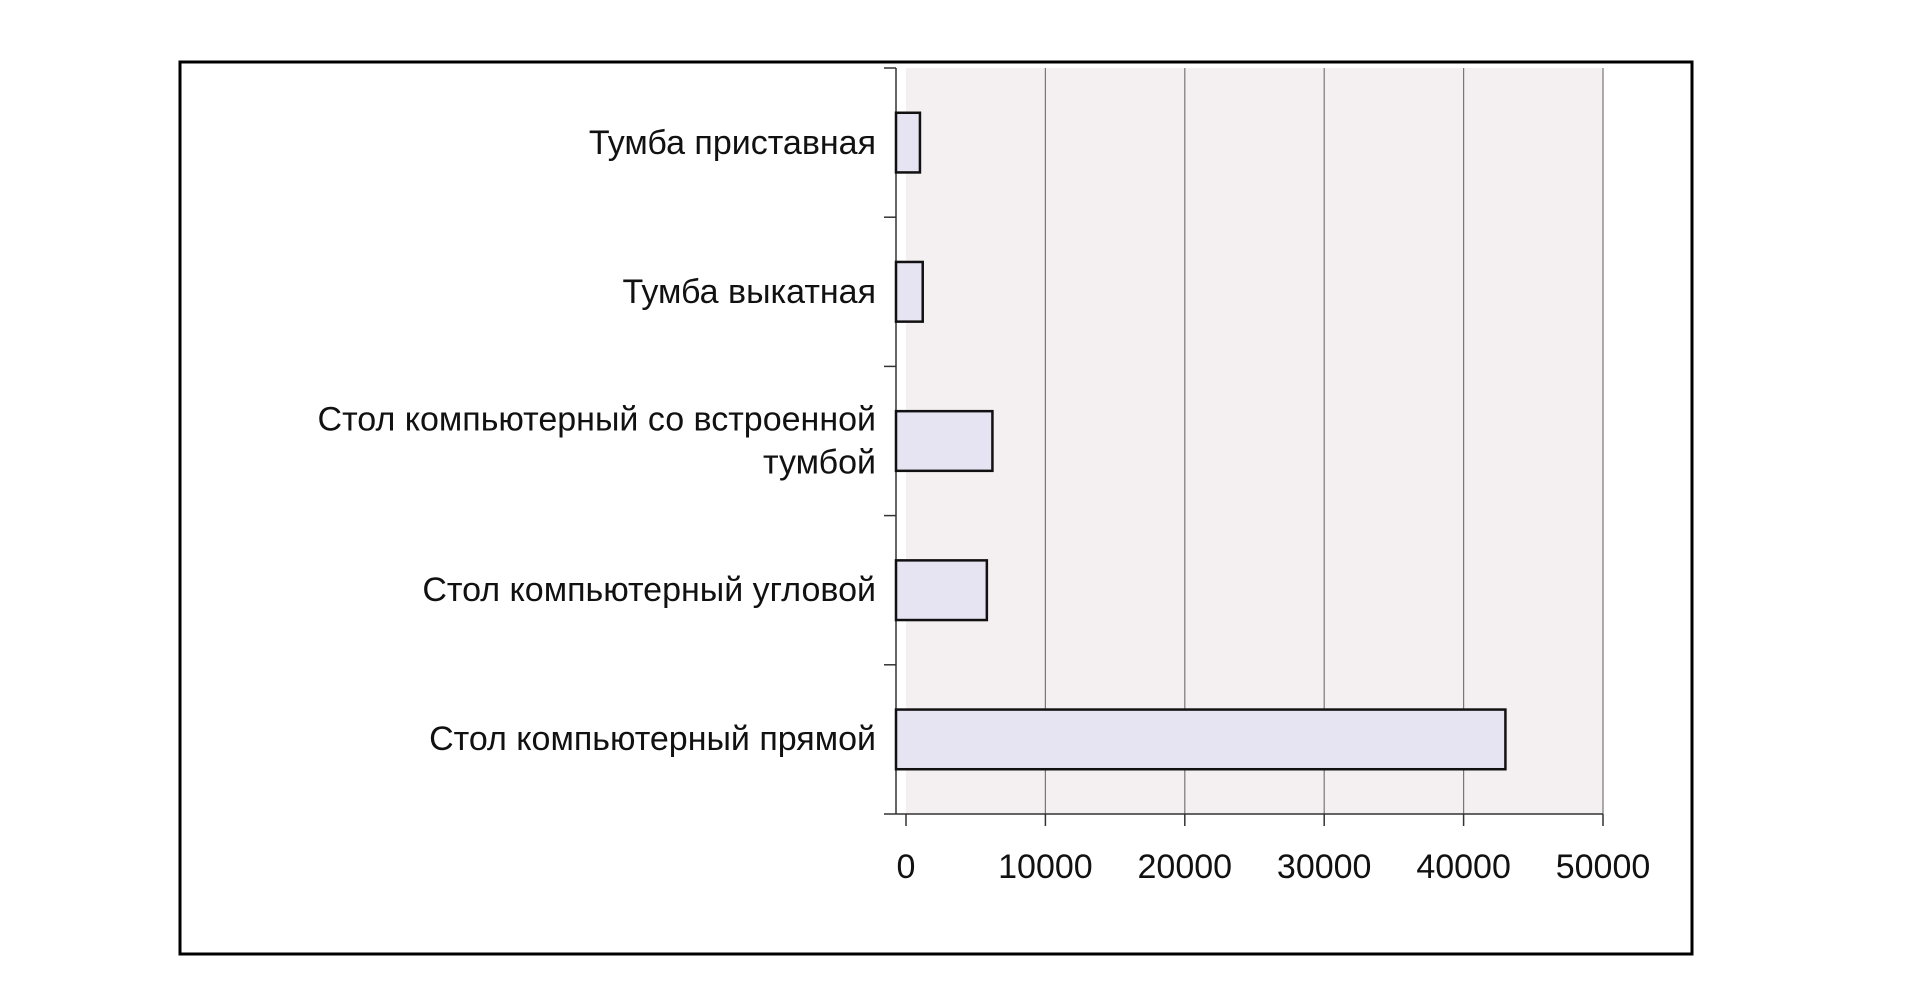 The height and width of the screenshot is (993, 1913). Describe the element at coordinates (1603, 867) in the screenshot. I see `x-tick-label: 50000` at that location.